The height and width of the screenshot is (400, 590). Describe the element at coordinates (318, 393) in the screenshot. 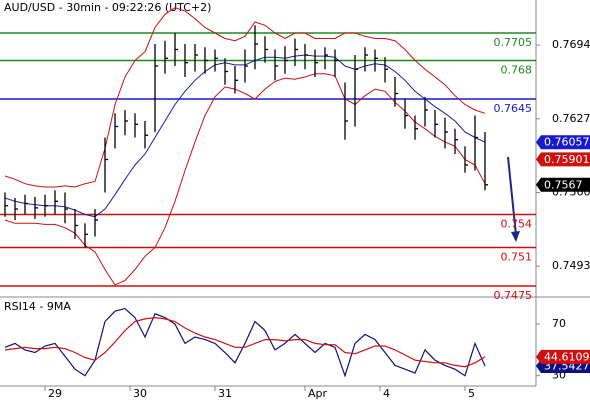

I see `x-tick-label: Apr` at that location.